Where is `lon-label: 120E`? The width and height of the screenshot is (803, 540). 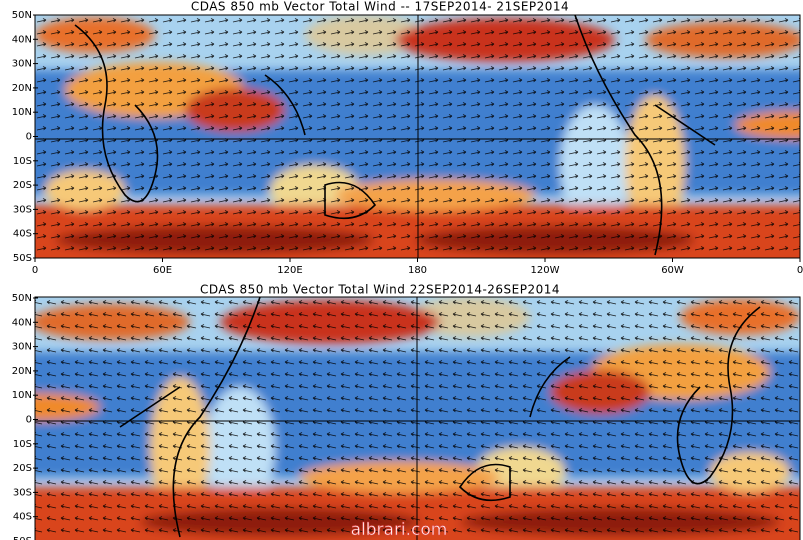 lon-label: 120E is located at coordinates (289, 270).